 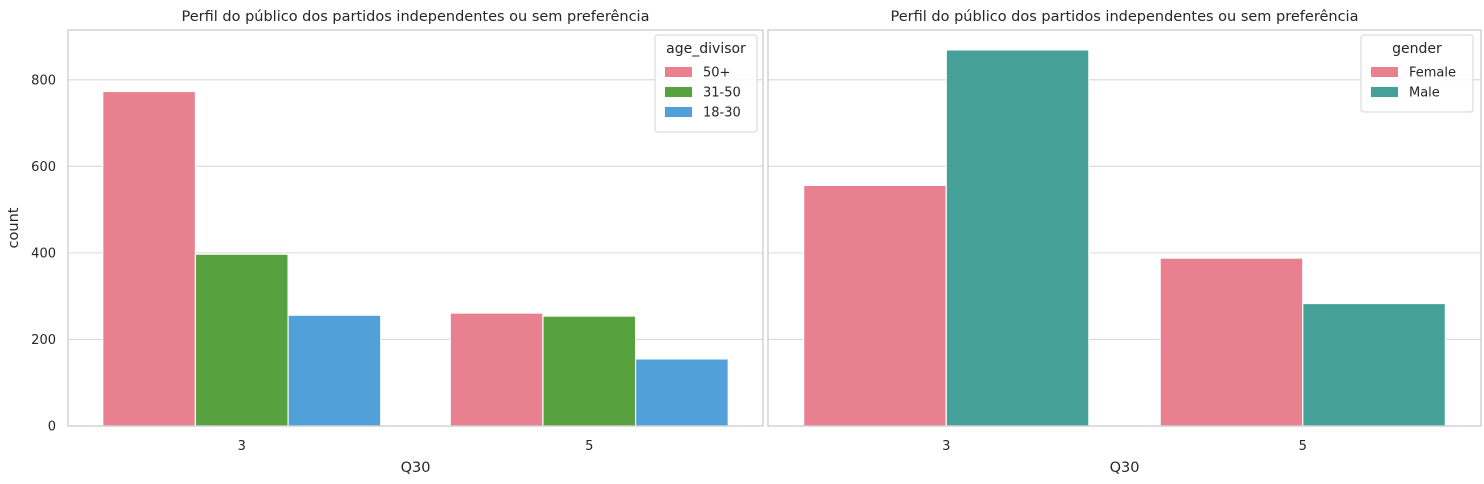 I want to click on y-tick-label: 400, so click(x=43, y=253).